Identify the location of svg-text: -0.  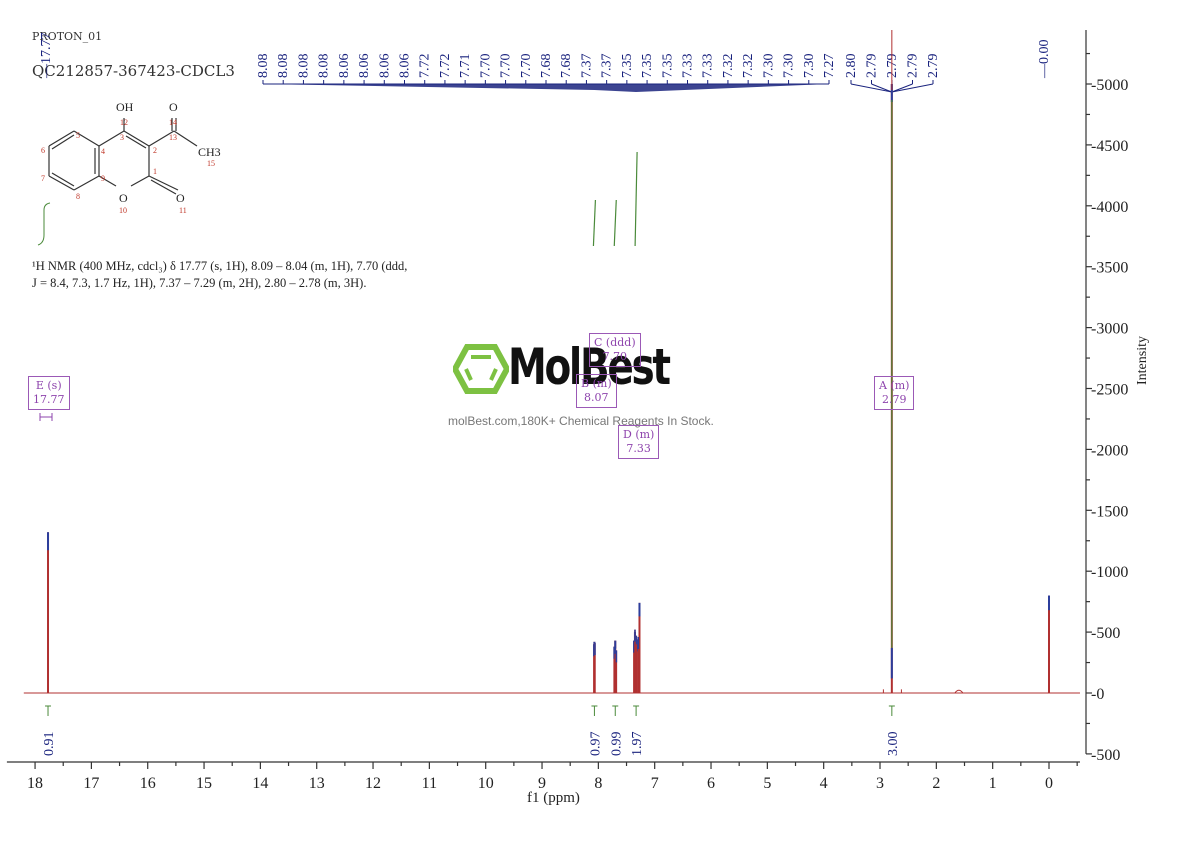
(1097, 694).